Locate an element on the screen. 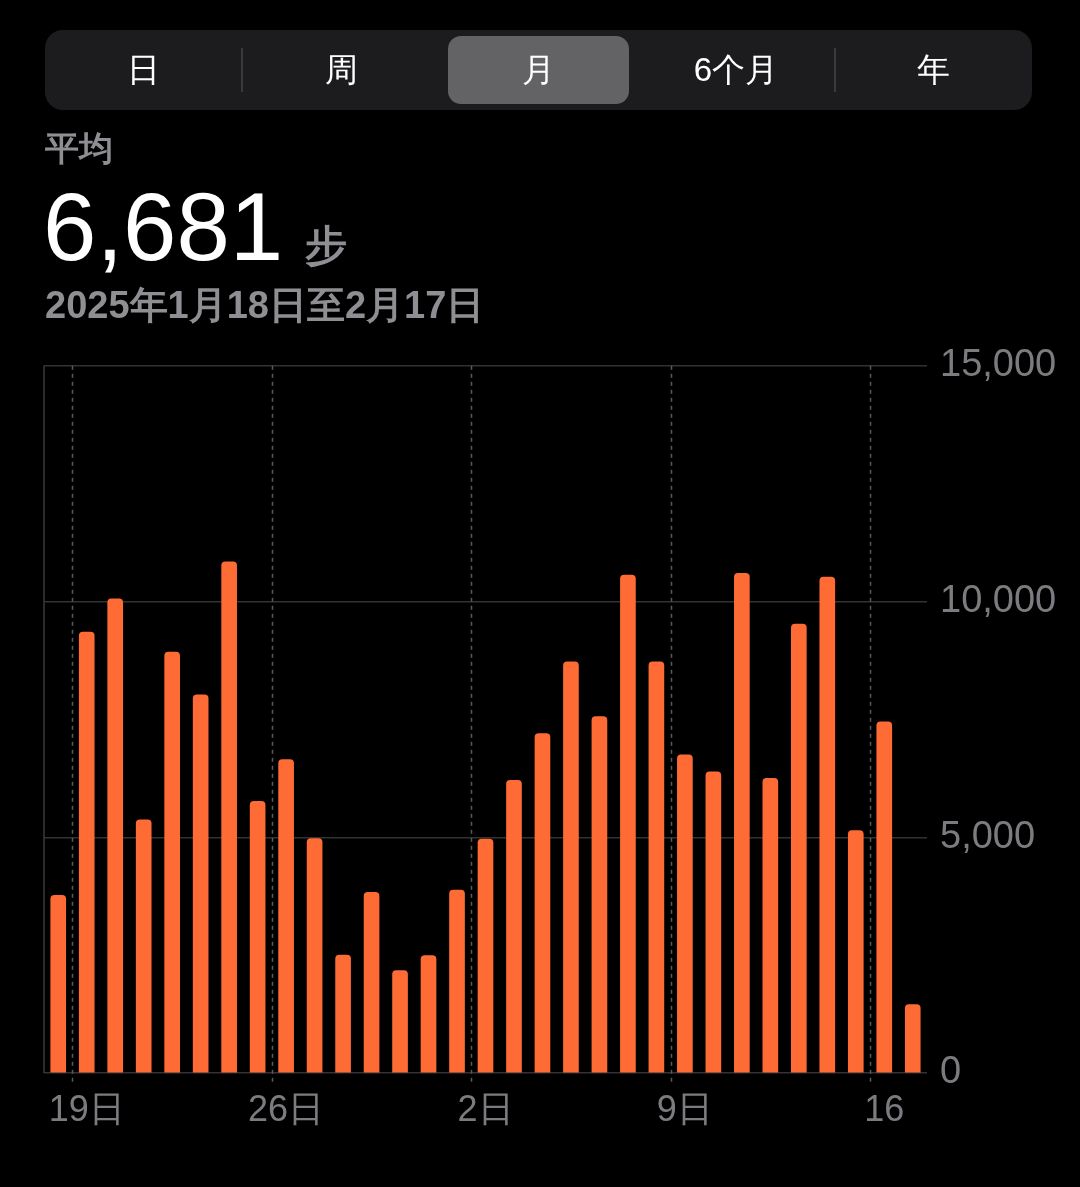 This screenshot has width=1080, height=1187. y-tick-label: 5,000 is located at coordinates (988, 834).